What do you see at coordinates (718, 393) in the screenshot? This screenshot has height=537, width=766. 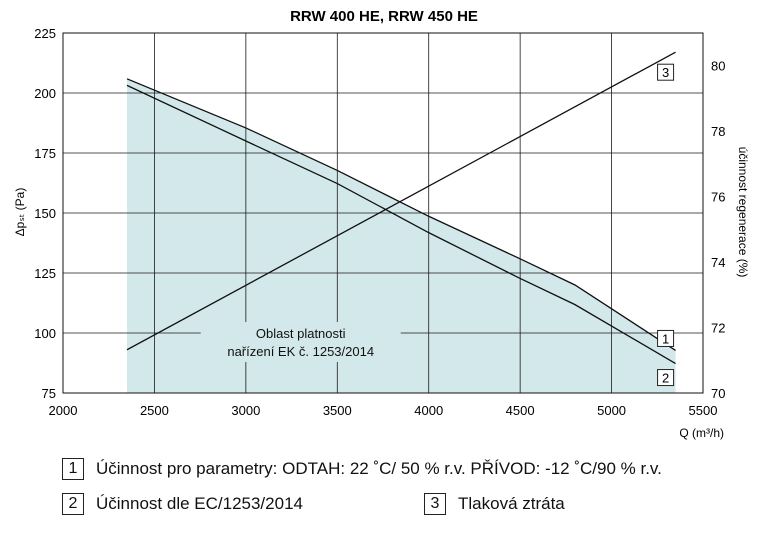 I see `y-right-tick-label: 70` at bounding box center [718, 393].